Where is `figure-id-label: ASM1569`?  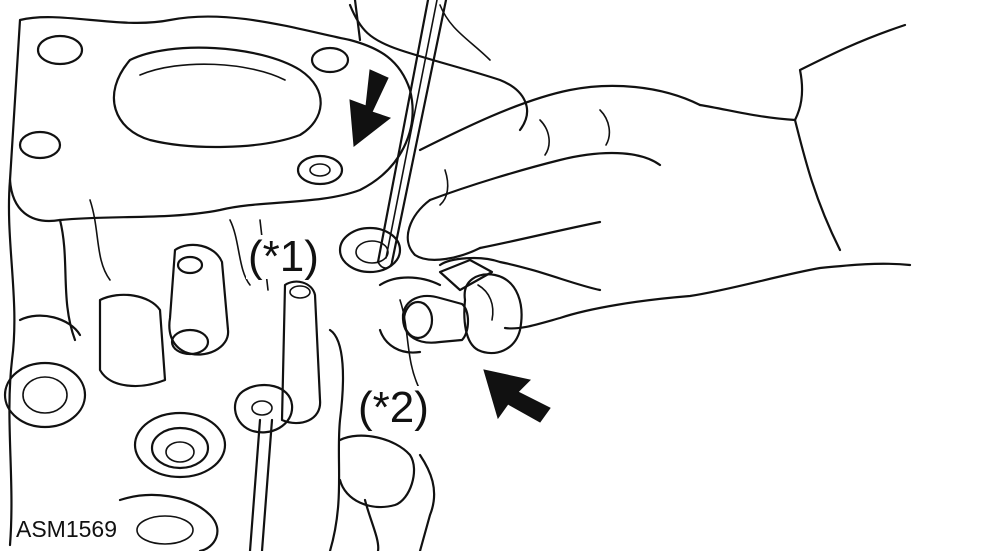
figure-id-label: ASM1569 is located at coordinates (67, 529).